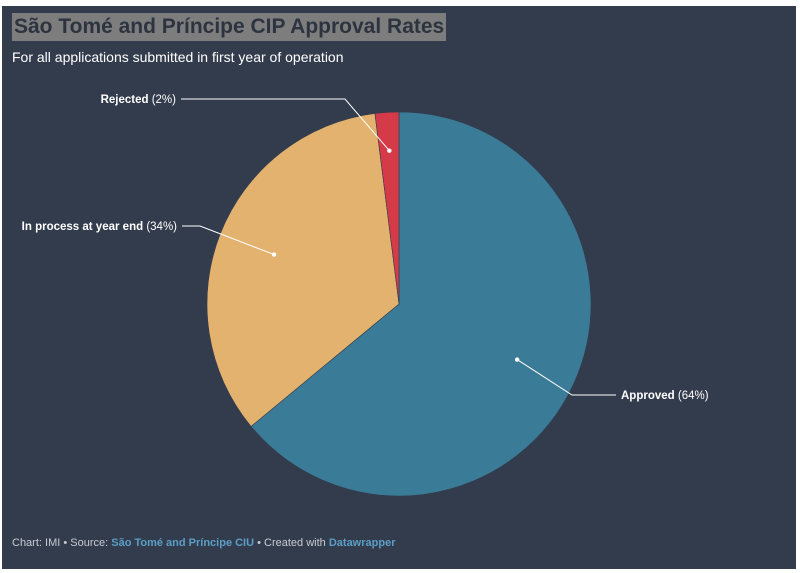 The width and height of the screenshot is (800, 573). I want to click on slice-label-name: In process at year end, so click(82, 227).